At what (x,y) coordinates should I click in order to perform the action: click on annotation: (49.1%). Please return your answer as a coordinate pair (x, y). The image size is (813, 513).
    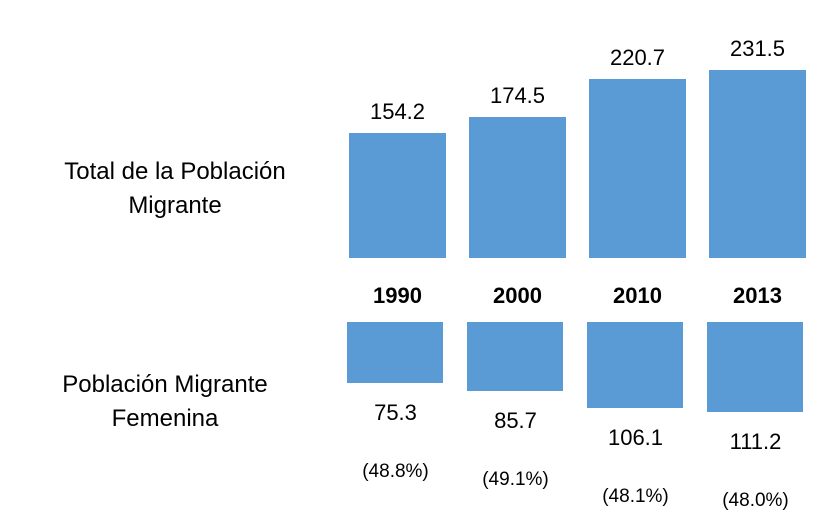
    Looking at the image, I should click on (515, 480).